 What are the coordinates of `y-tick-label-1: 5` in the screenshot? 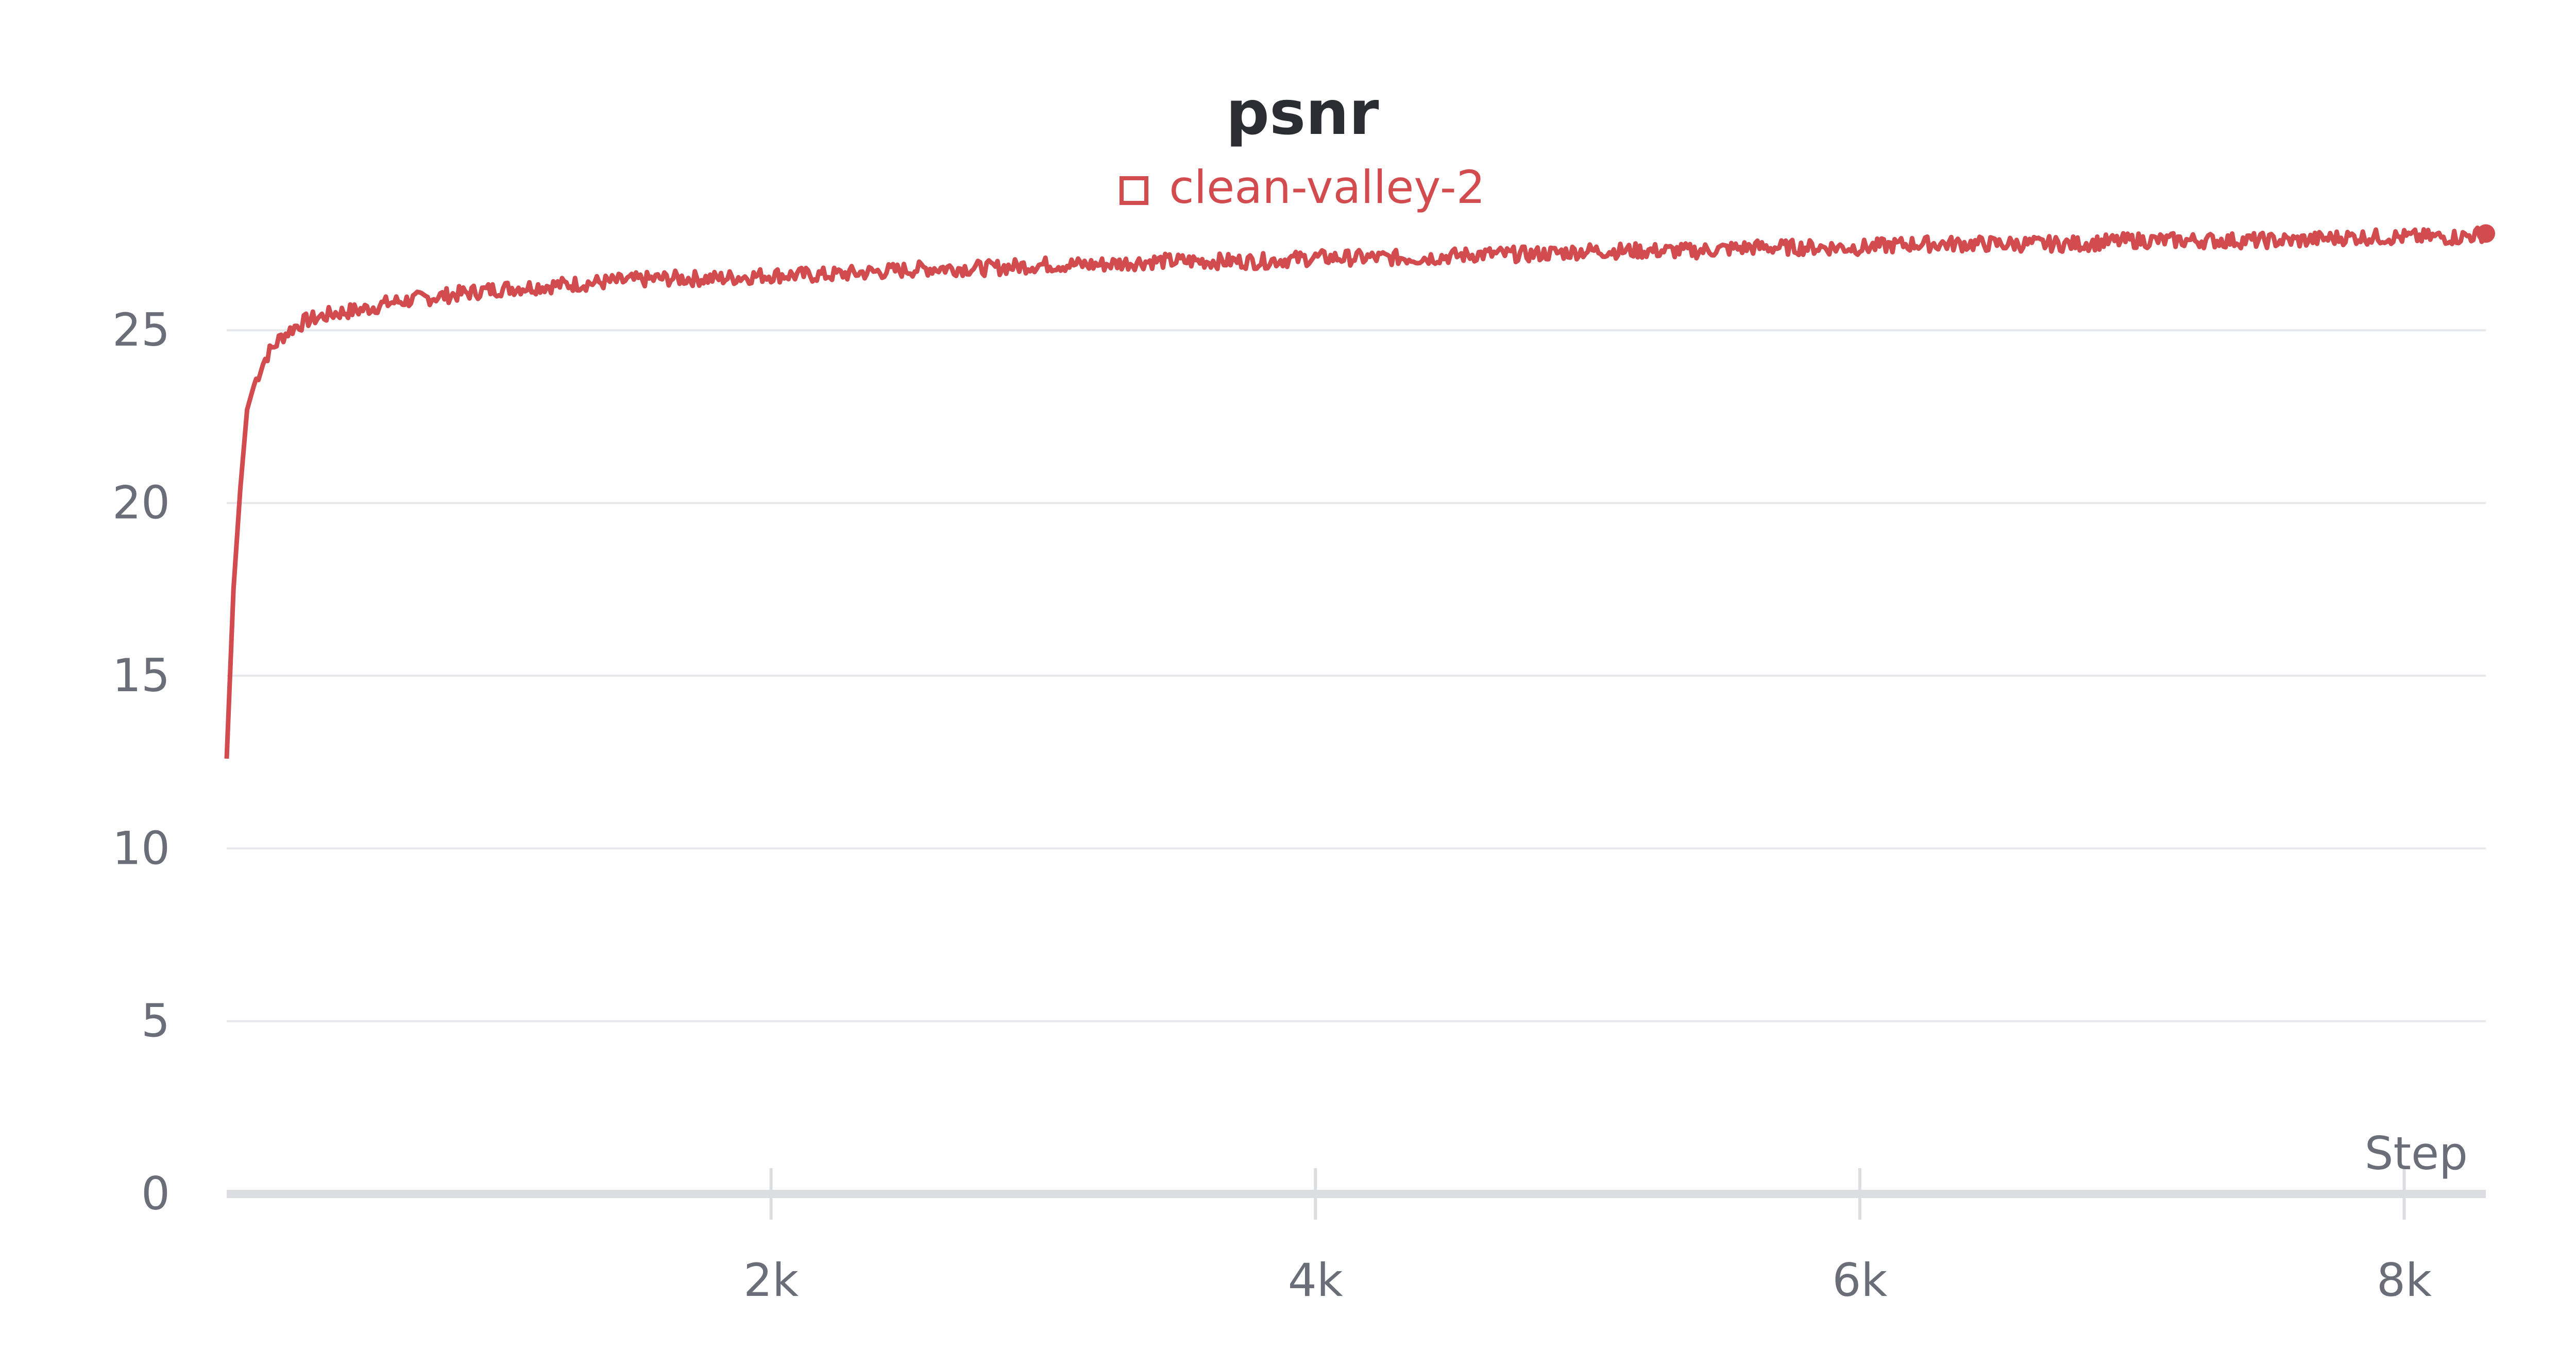 It's located at (155, 1021).